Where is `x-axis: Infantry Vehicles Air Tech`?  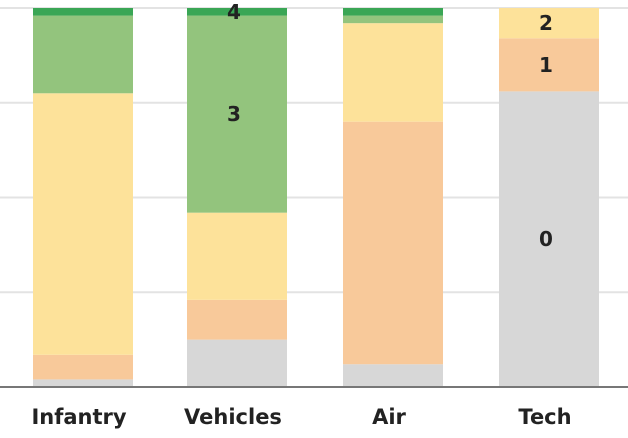 x-axis: Infantry Vehicles Air Tech is located at coordinates (314, 407).